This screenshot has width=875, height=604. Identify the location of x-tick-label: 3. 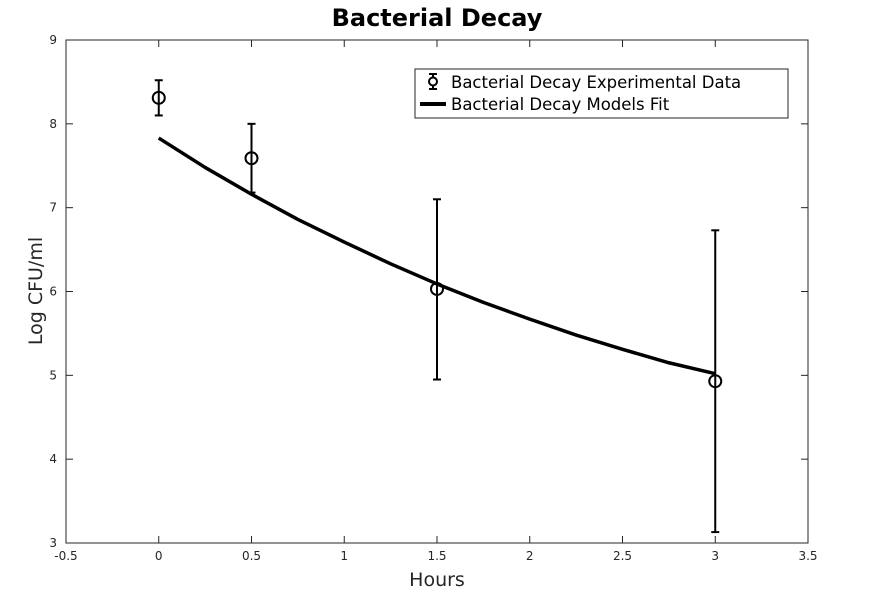
(715, 556).